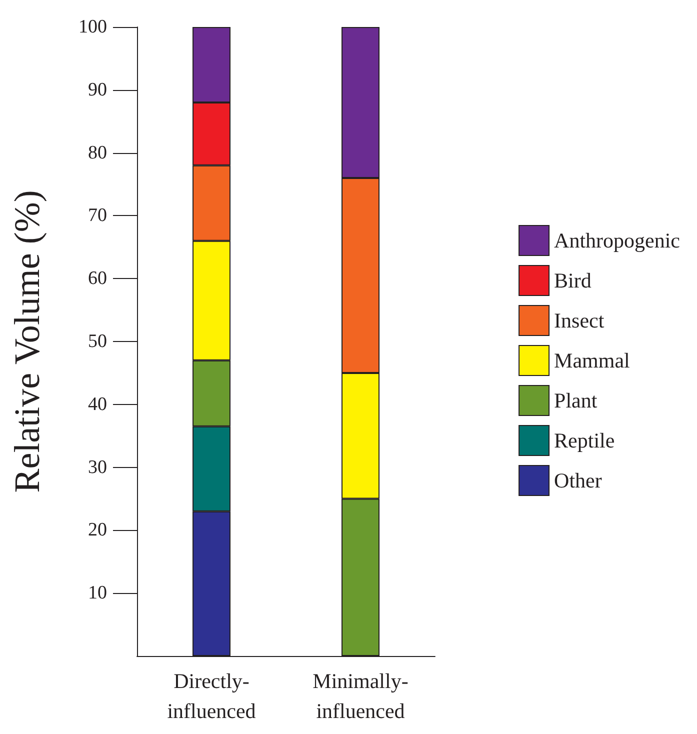 This screenshot has width=697, height=734. I want to click on y-tick-label: 100, so click(92, 27).